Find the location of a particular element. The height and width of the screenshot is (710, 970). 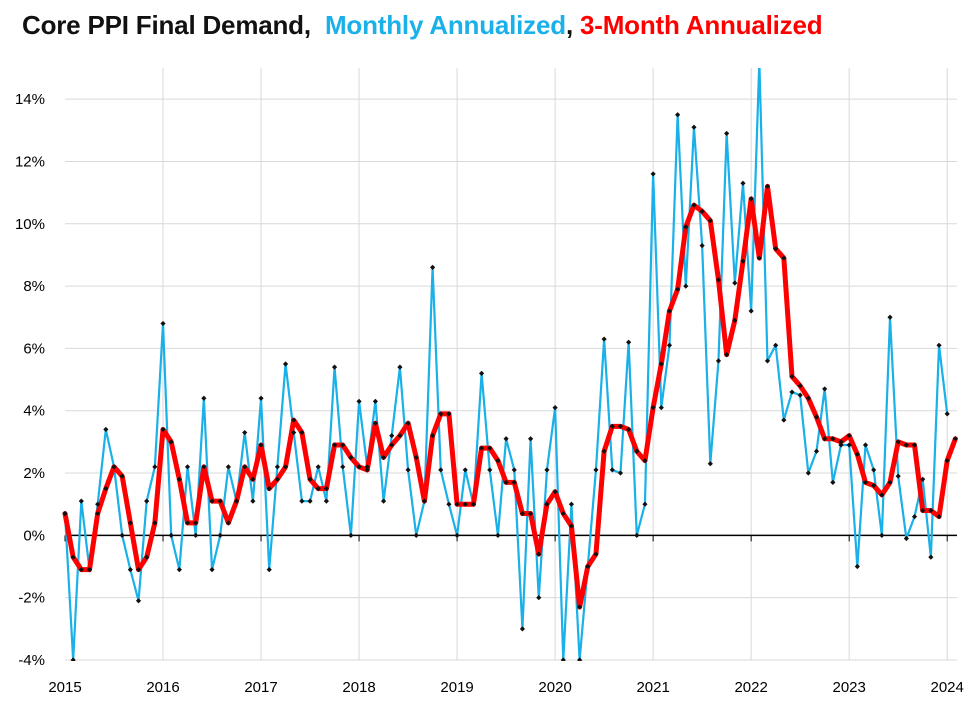

title-main: Core PPI Final Demand, is located at coordinates (166, 25).